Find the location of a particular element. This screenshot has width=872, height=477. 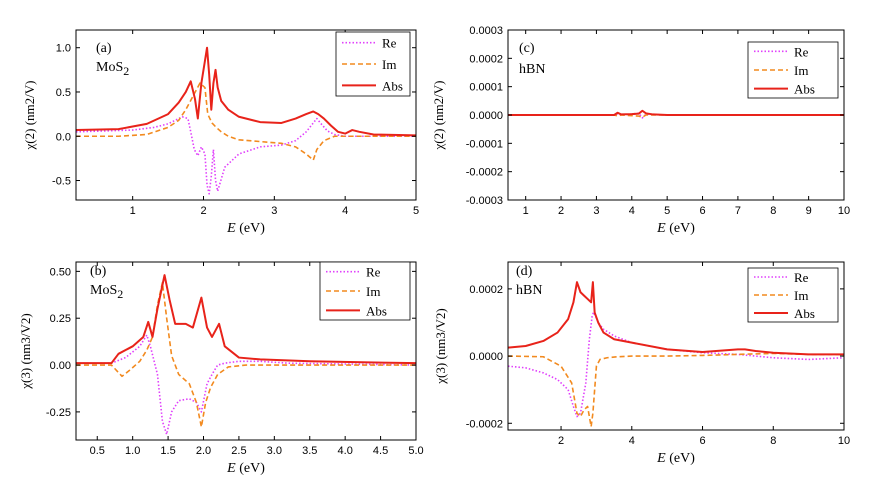

x-tick-label: 2.5 is located at coordinates (238, 451).